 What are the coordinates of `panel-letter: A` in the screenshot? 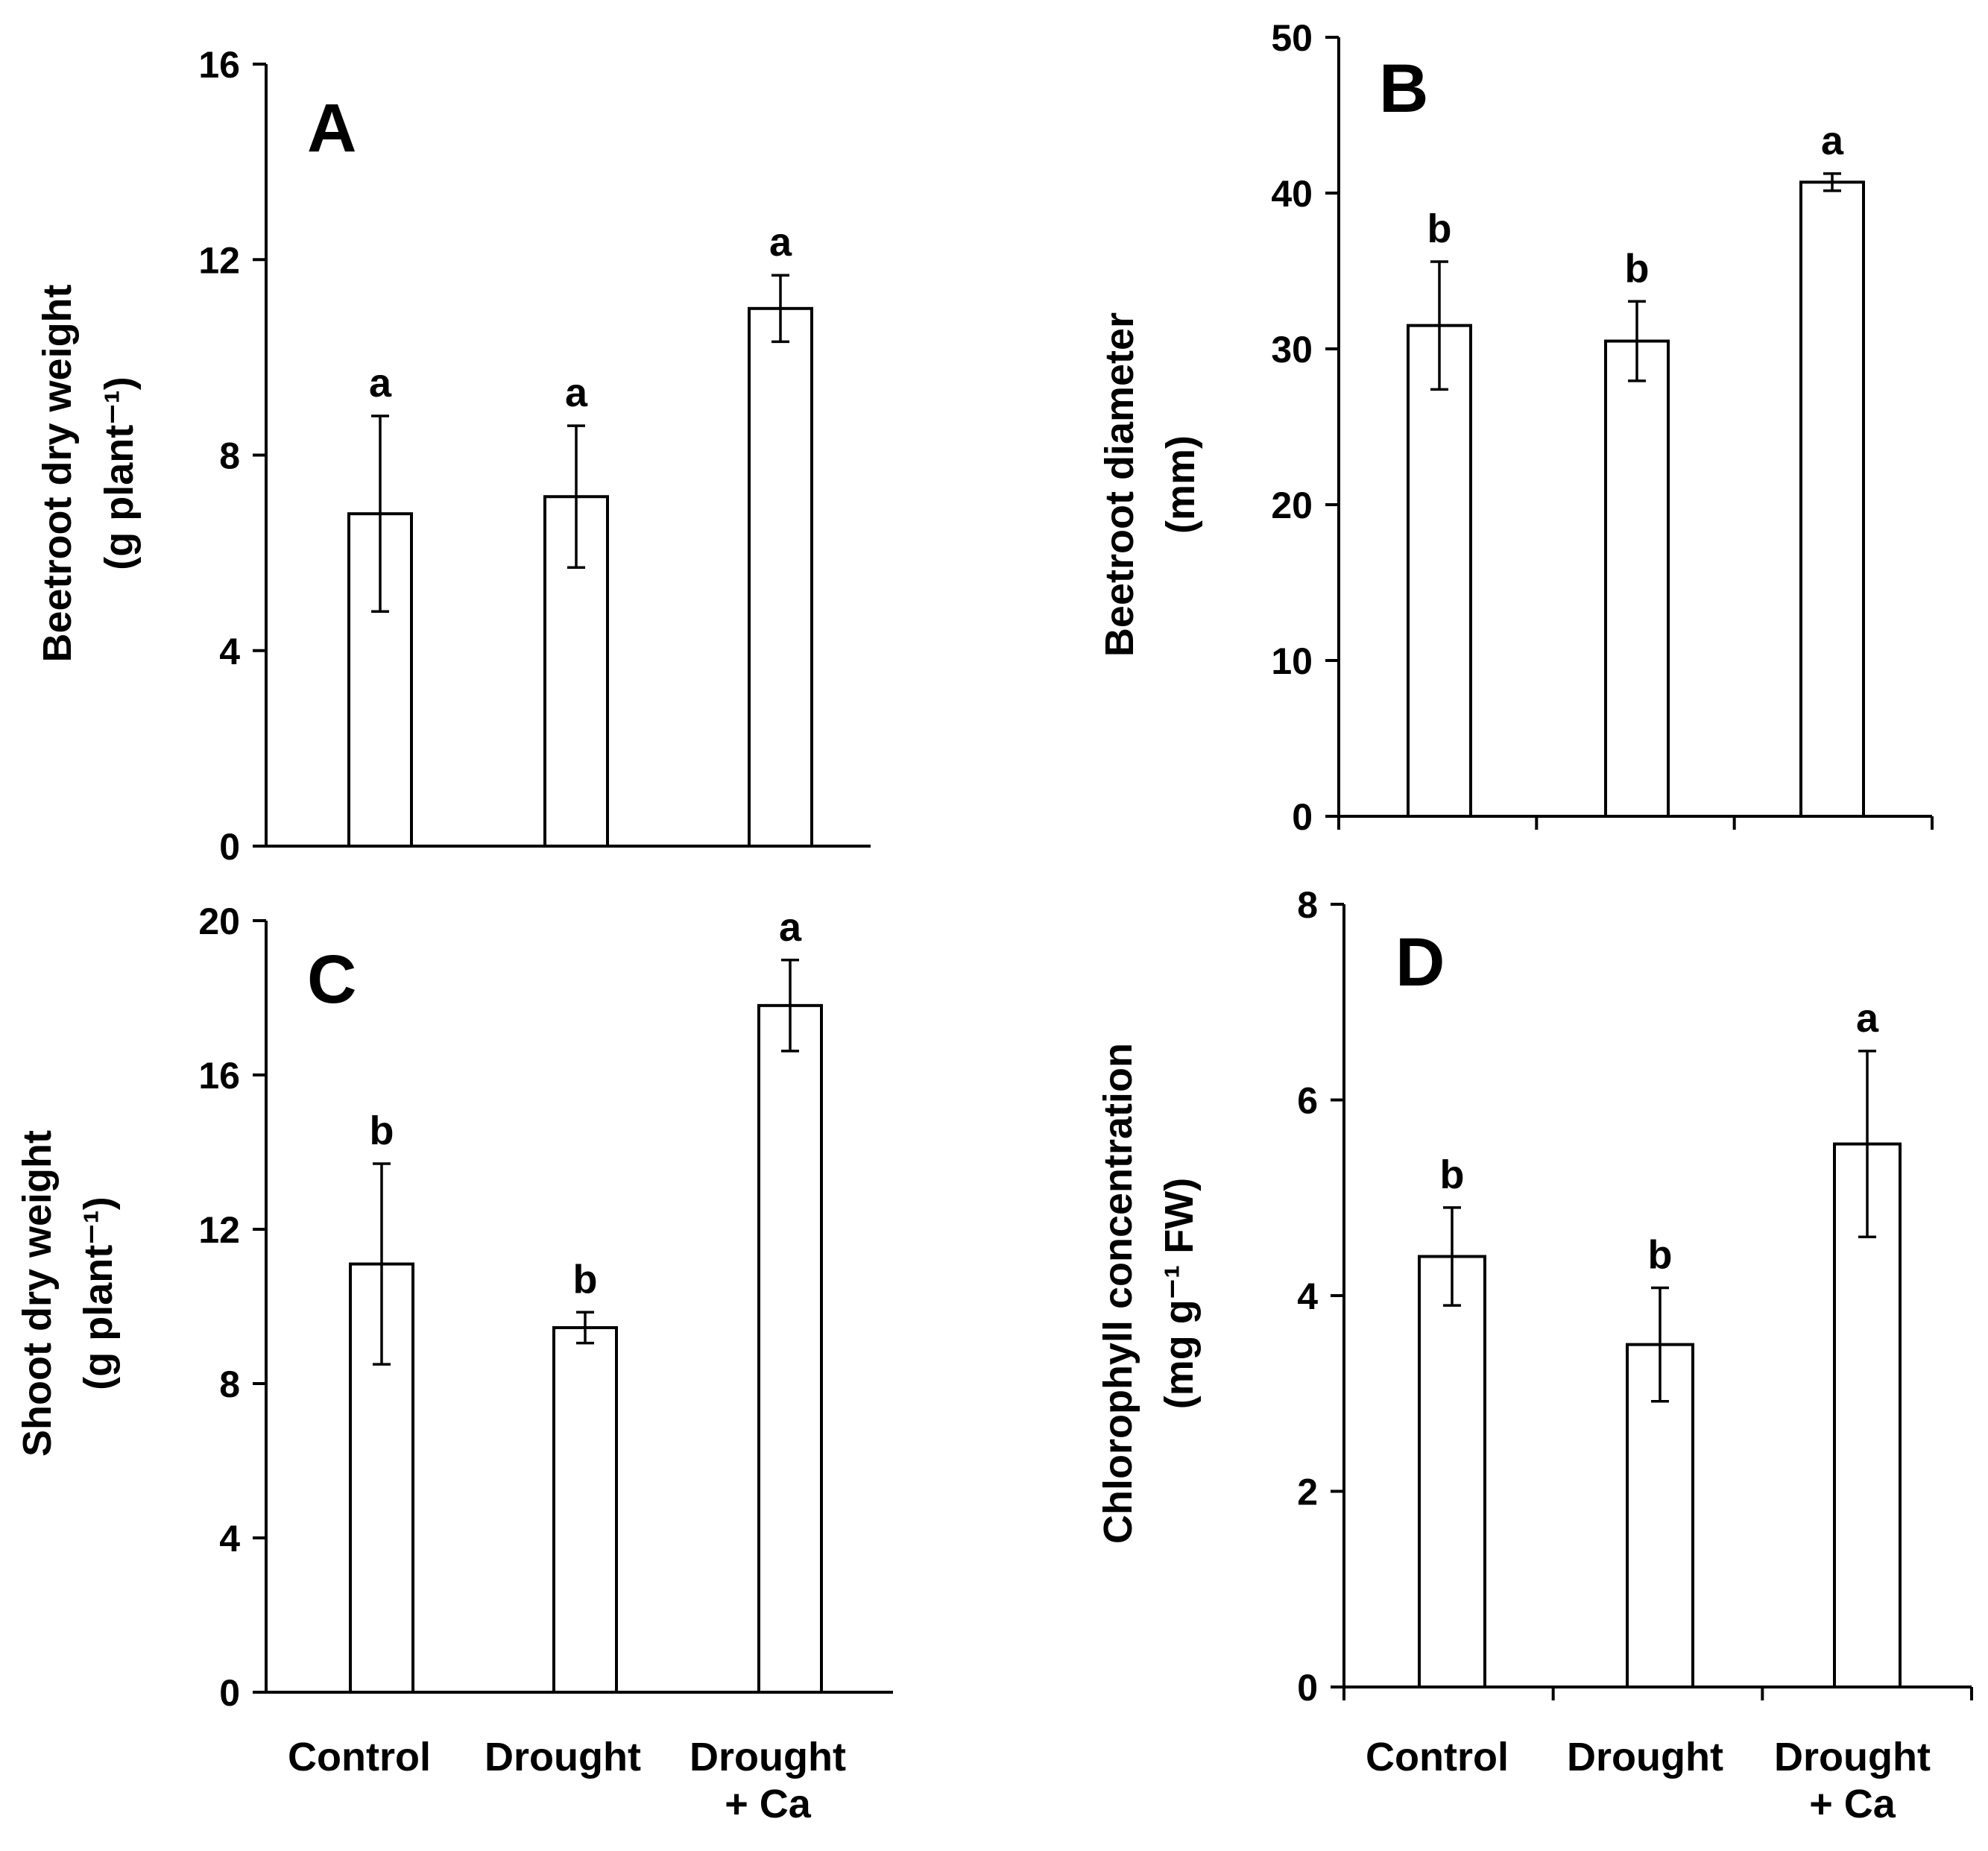 It's located at (332, 128).